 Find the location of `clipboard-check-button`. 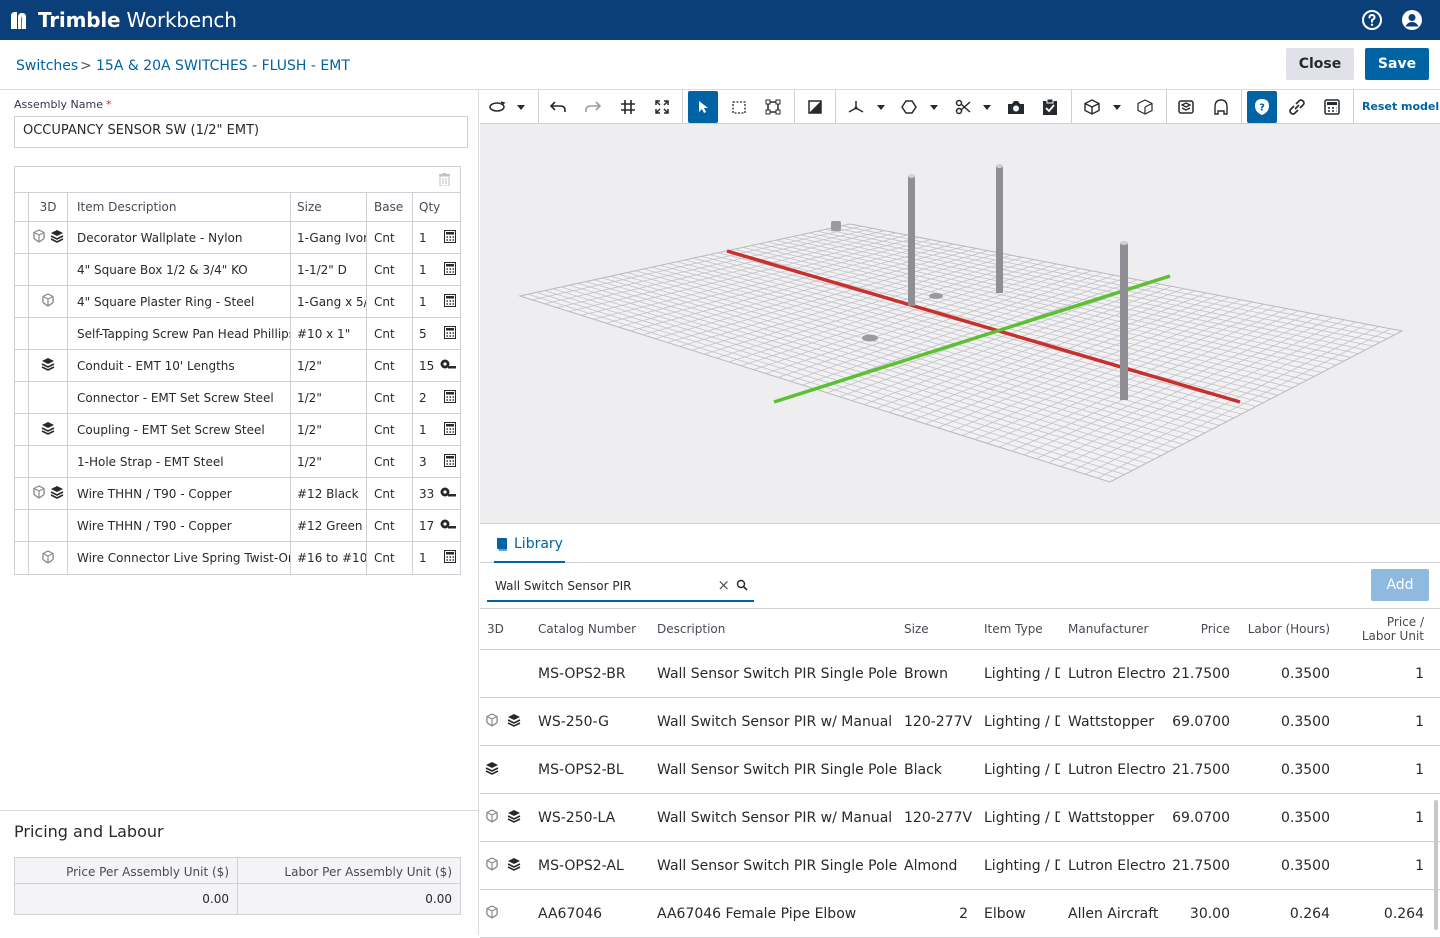

clipboard-check-button is located at coordinates (1050, 107).